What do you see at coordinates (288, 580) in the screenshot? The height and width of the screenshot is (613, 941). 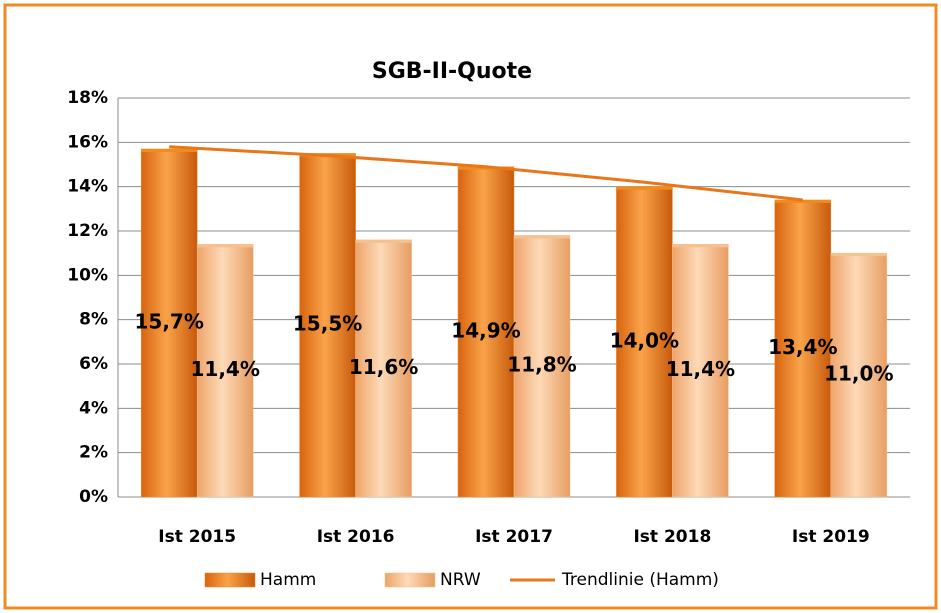 I see `legend-label: Hamm` at bounding box center [288, 580].